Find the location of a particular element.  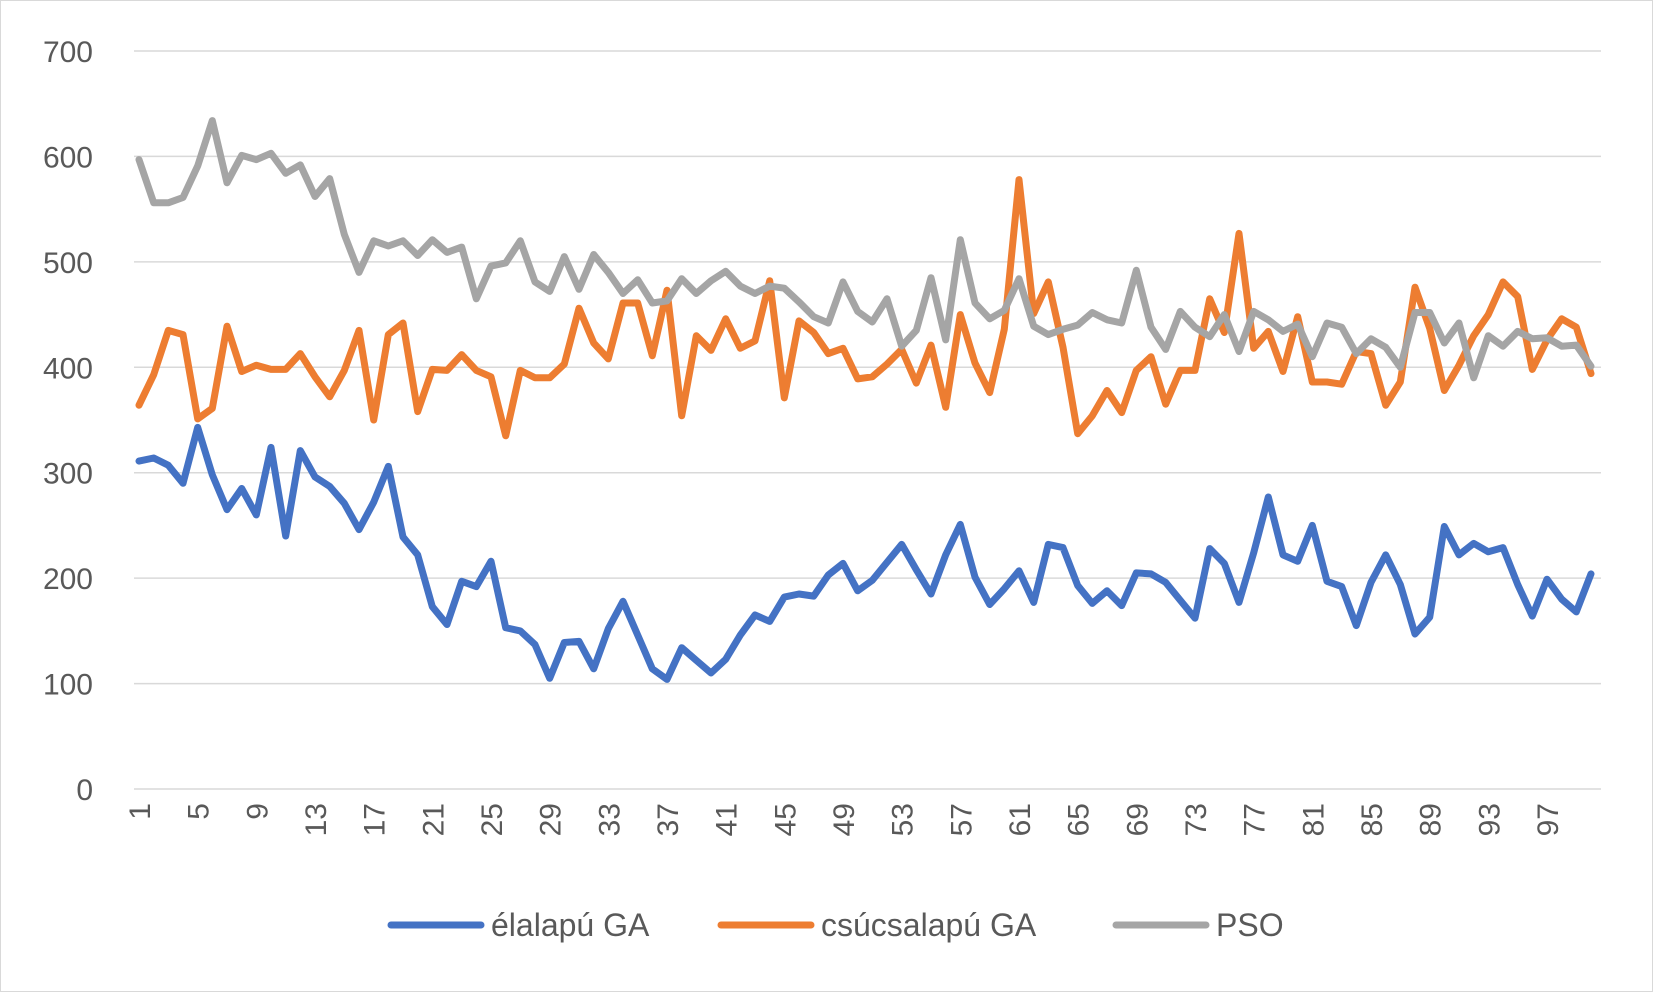

x-tick: 53 is located at coordinates (903, 819).